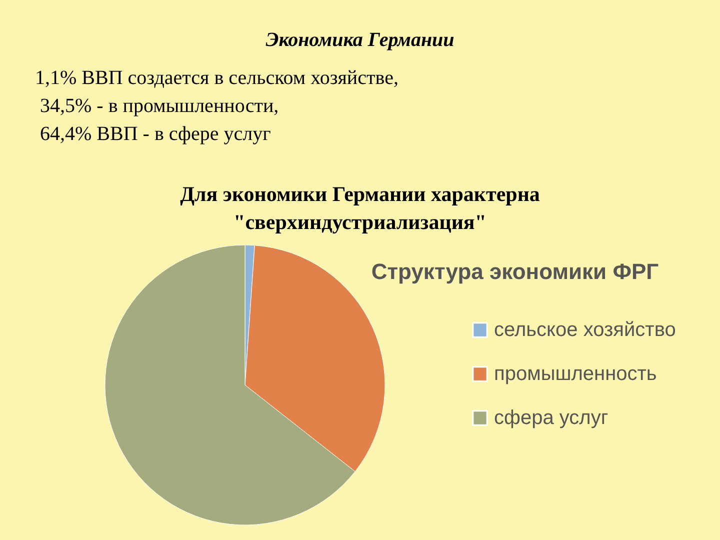 This screenshot has height=540, width=720. Describe the element at coordinates (155, 134) in the screenshot. I see `text: 64,4% ВВП - в сфере услуг` at that location.